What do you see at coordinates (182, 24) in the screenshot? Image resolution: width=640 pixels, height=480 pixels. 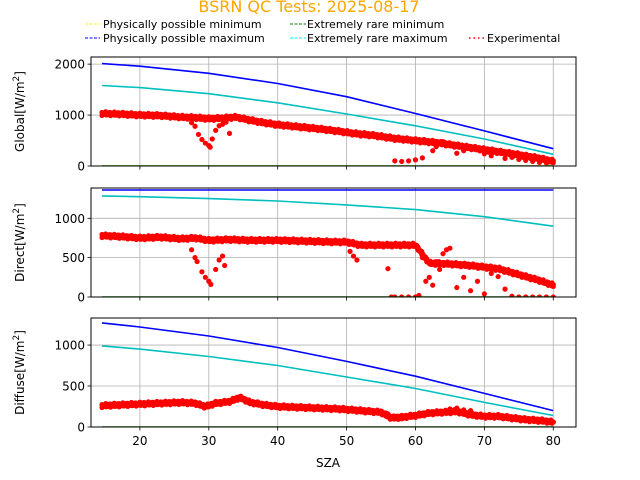 I see `legend-label-phys-min: Physically possible minimum` at bounding box center [182, 24].